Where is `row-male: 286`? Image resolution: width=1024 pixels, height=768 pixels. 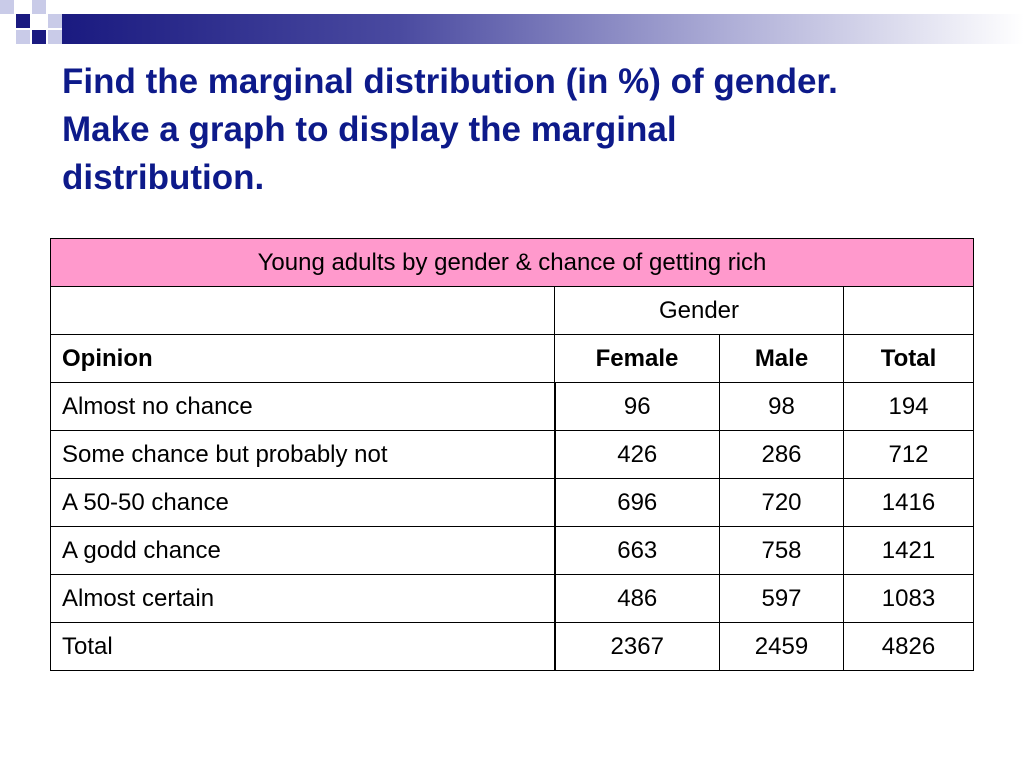 row-male: 286 is located at coordinates (781, 454).